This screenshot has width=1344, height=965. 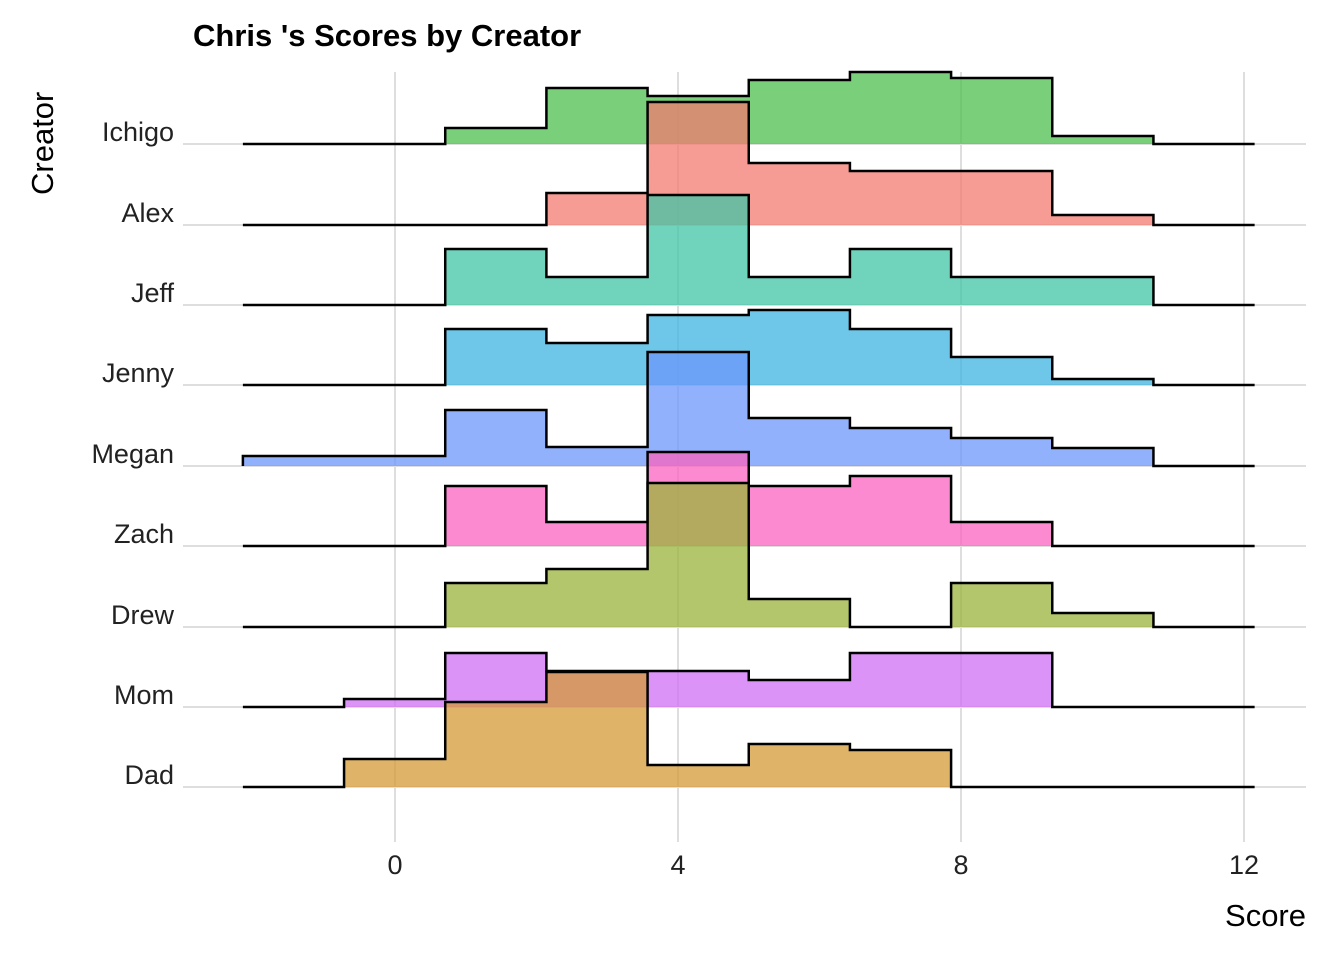 I want to click on ridge-fill-jenny, so click(x=748, y=347).